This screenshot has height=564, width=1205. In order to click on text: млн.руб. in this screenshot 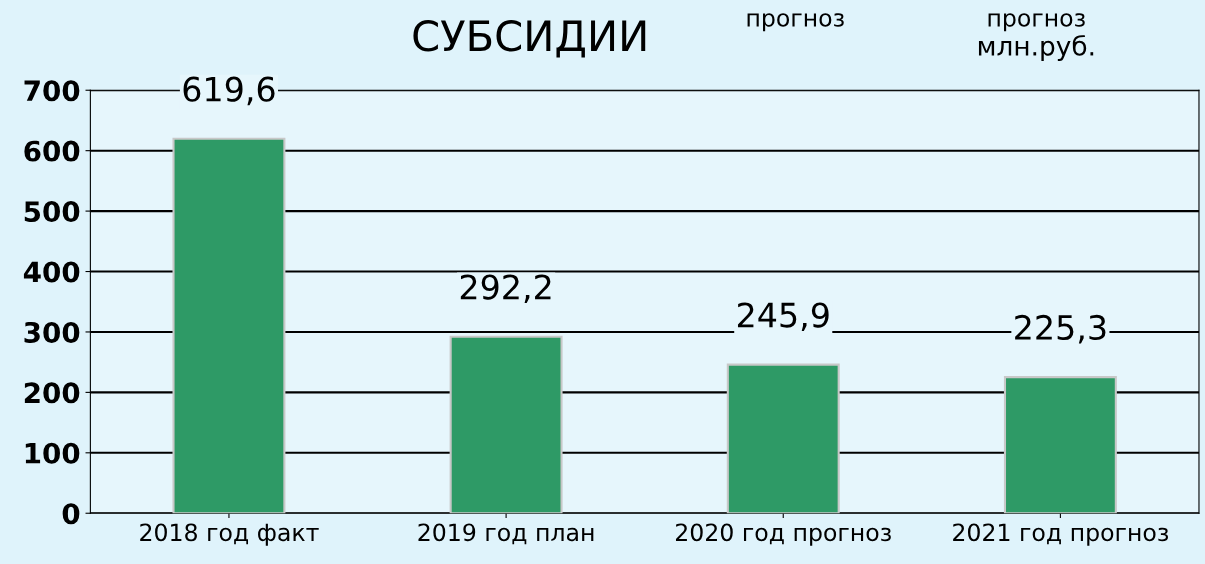, I will do `click(1036, 47)`.